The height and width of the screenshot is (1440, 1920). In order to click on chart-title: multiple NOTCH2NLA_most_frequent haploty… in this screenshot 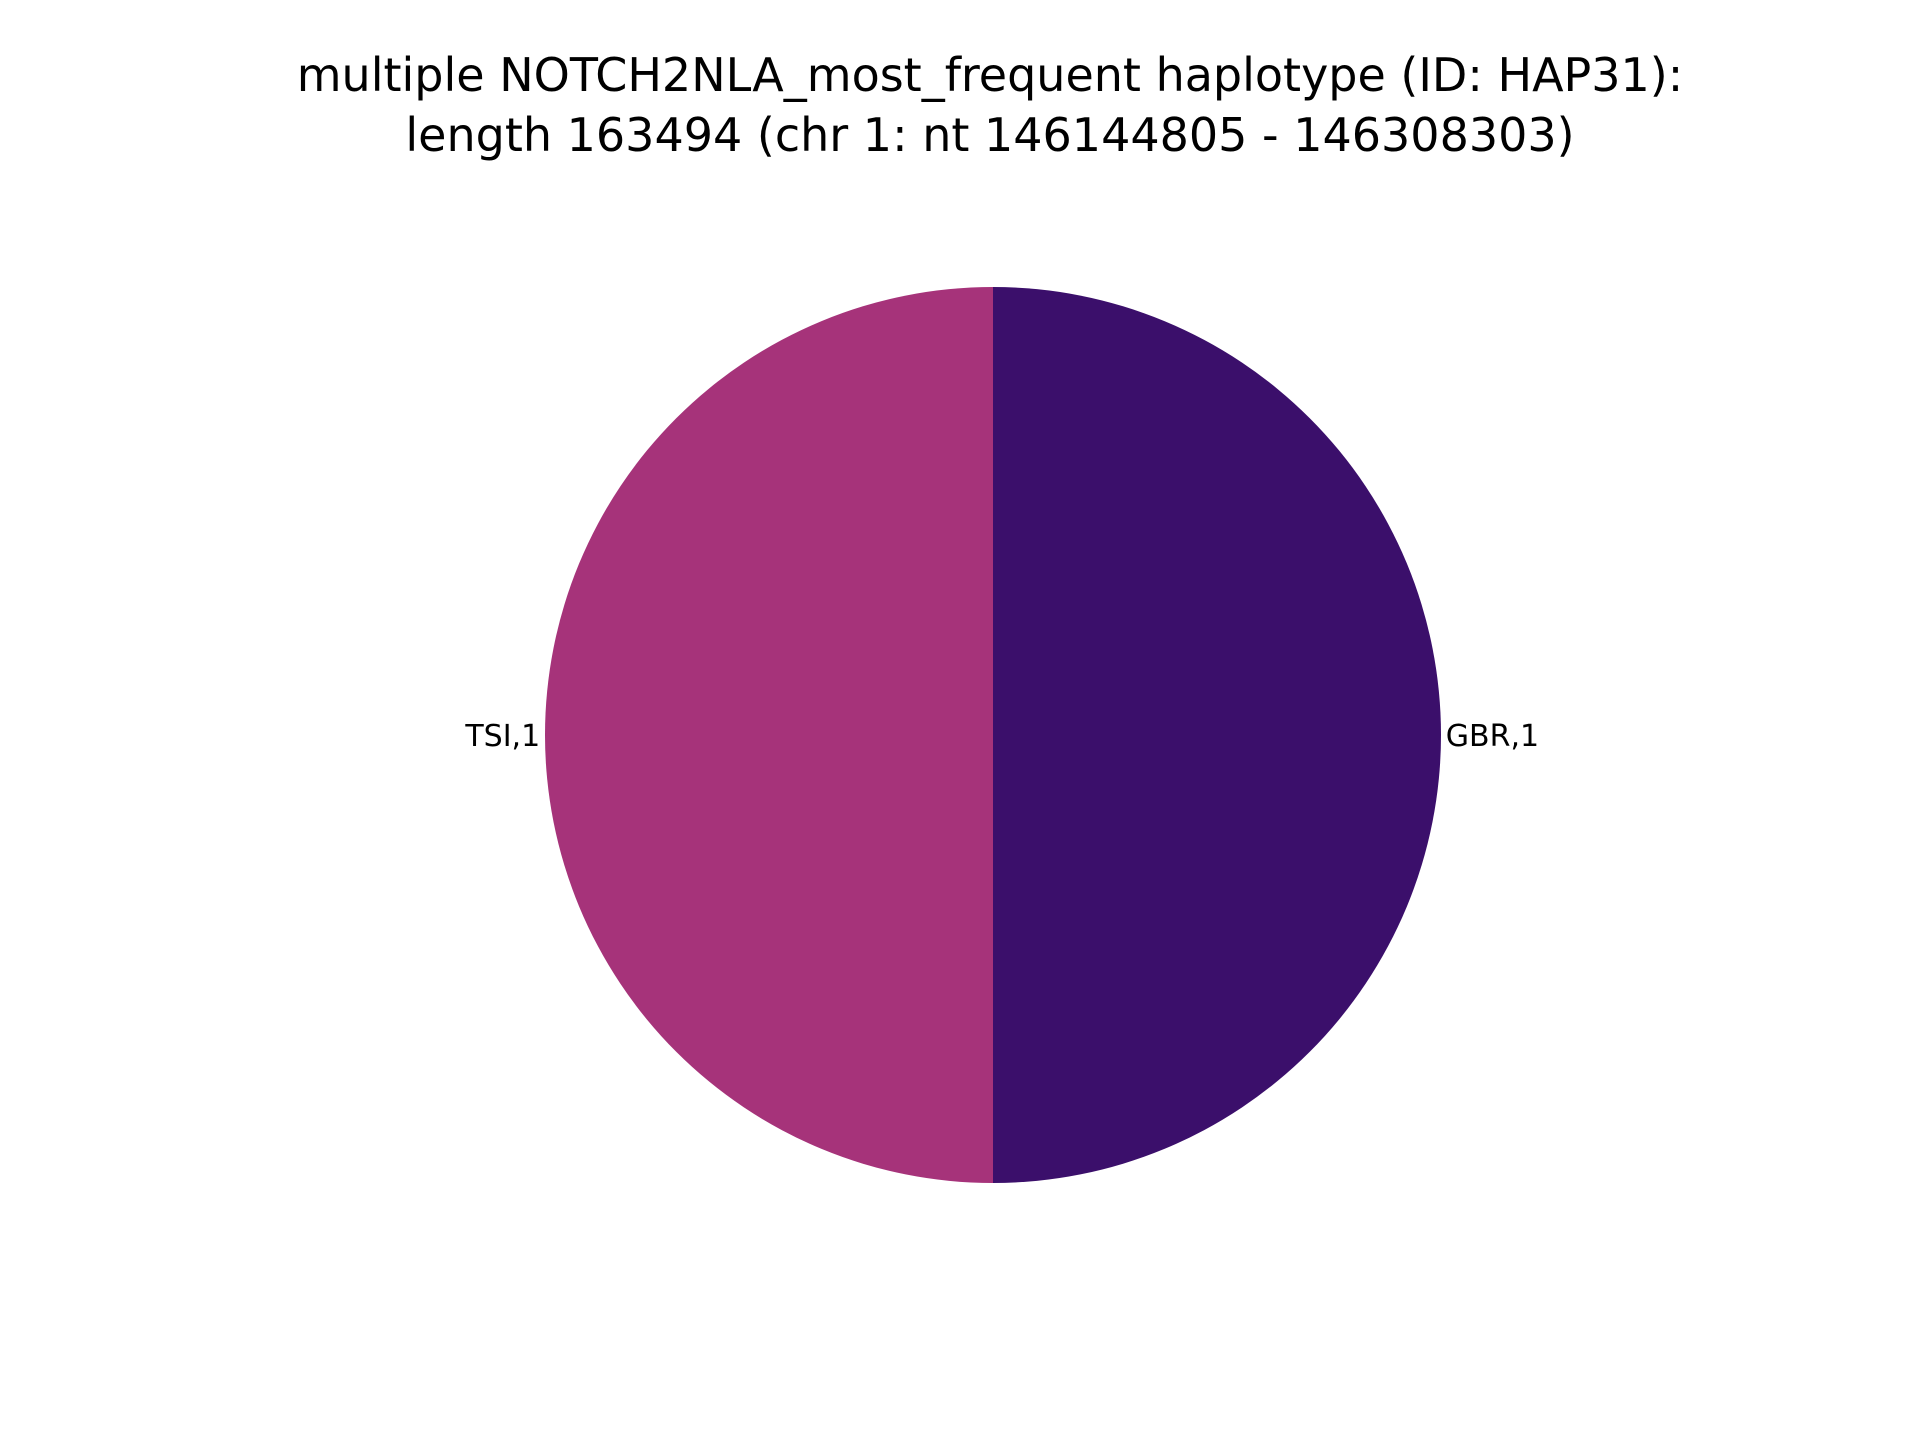, I will do `click(960, 105)`.